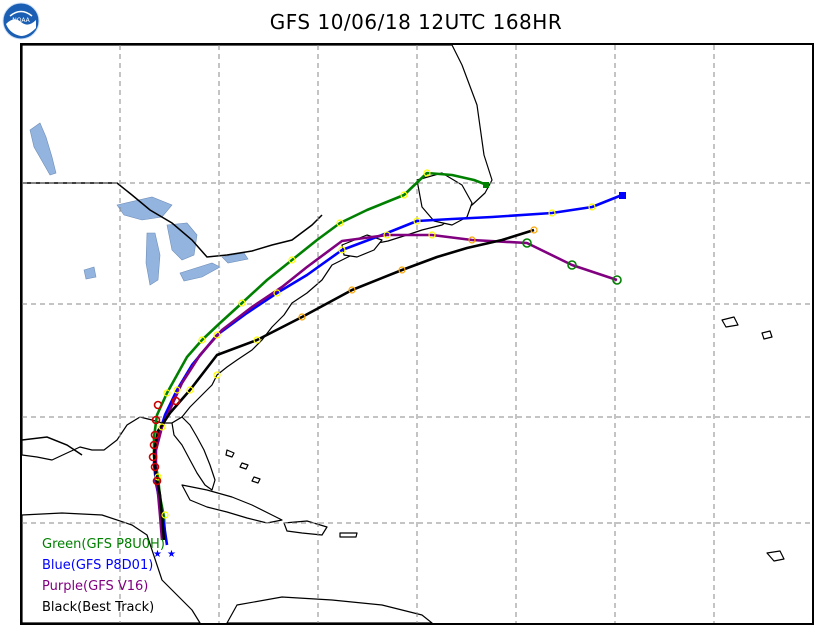 The image size is (832, 644). What do you see at coordinates (232, 504) in the screenshot?
I see `cuba-land` at bounding box center [232, 504].